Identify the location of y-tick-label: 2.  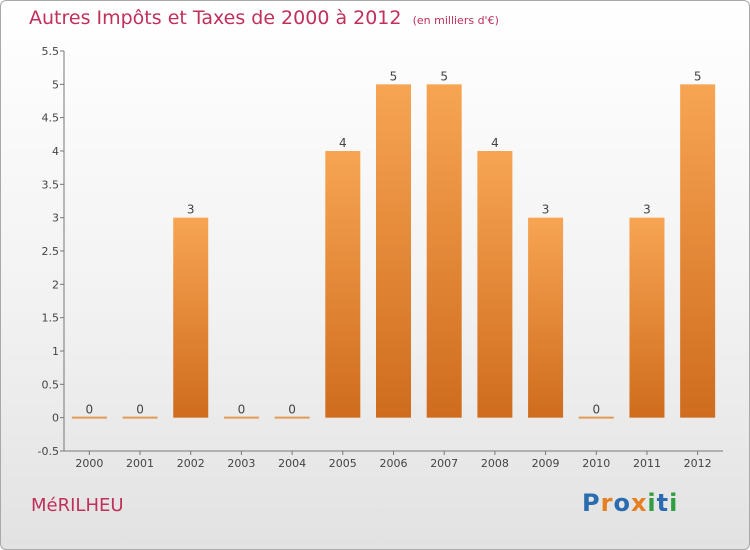
(55, 284).